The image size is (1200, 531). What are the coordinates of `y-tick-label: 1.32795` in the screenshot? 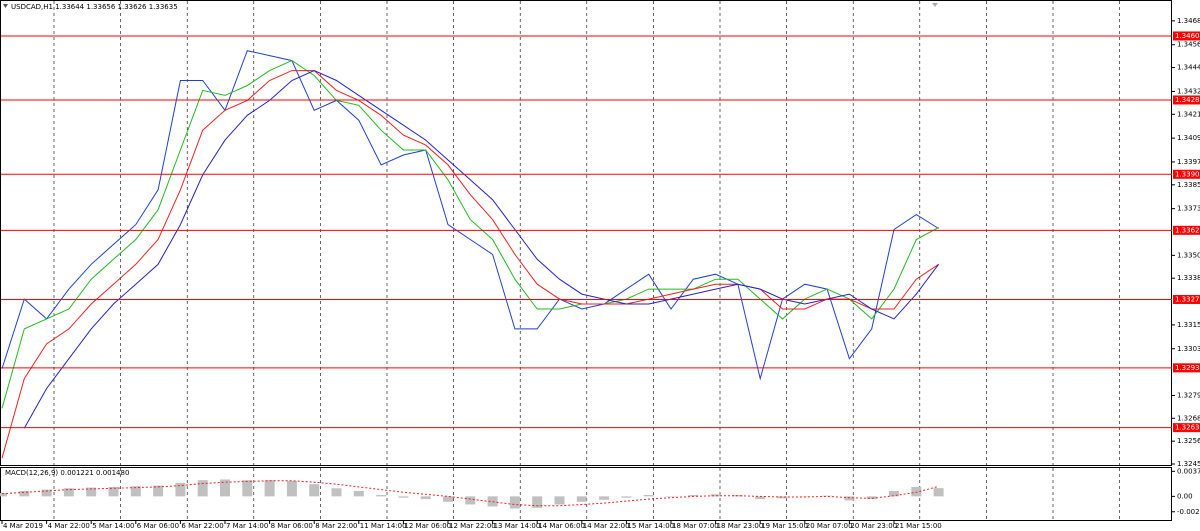 It's located at (1188, 395).